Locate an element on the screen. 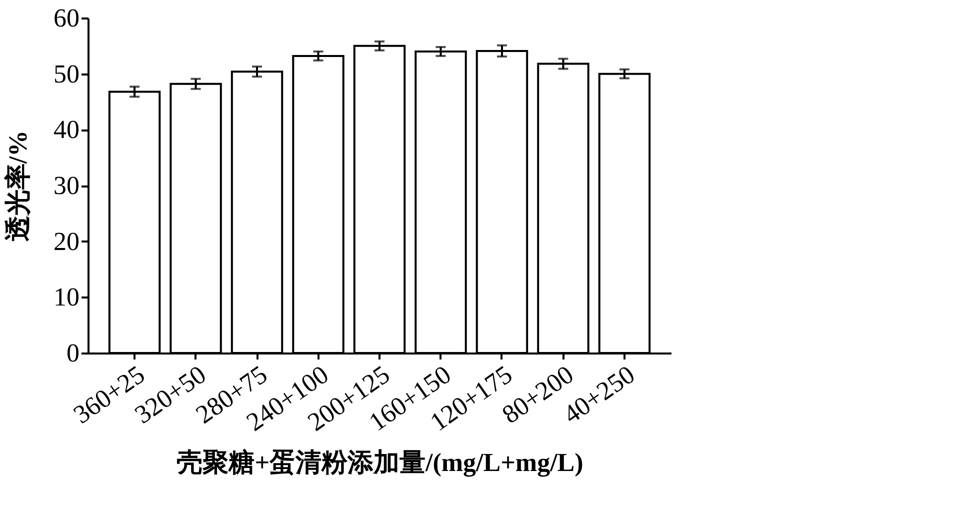 The width and height of the screenshot is (958, 512). y-axis-title: 透光率/% is located at coordinates (18, 186).